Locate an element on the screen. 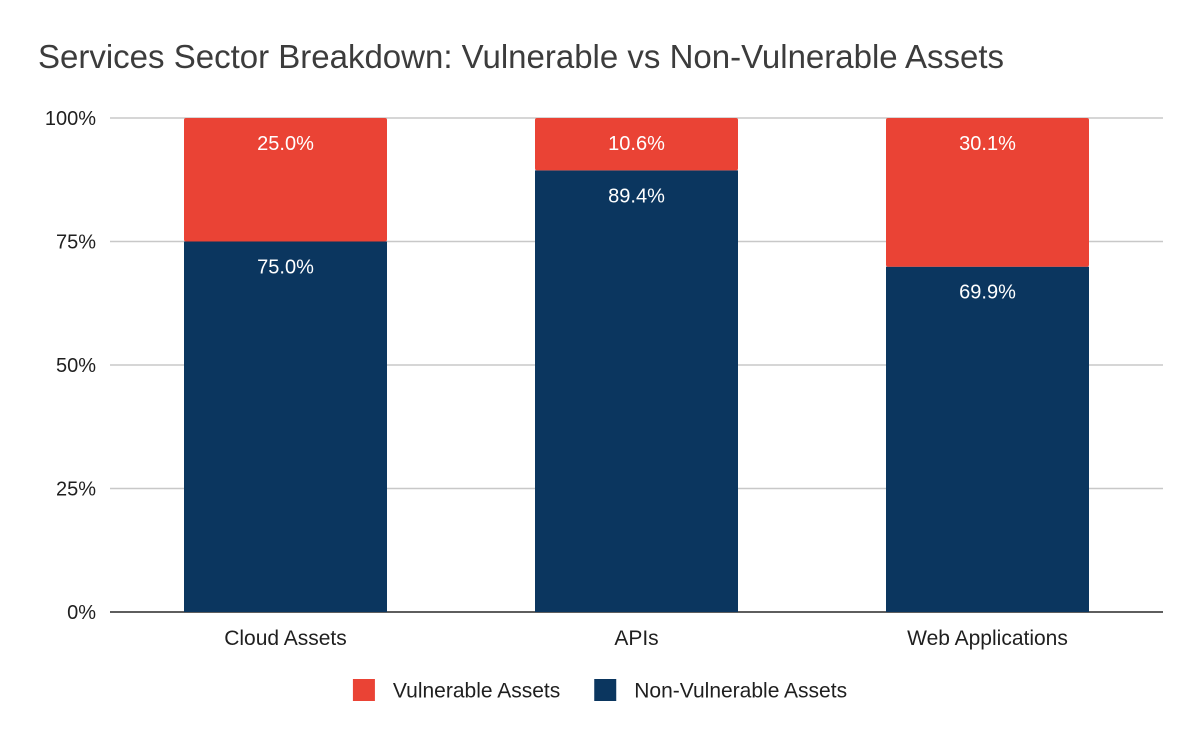 Image resolution: width=1200 pixels, height=742 pixels. legend: Vulnerable Assets Non-Vulnerable Assets is located at coordinates (599, 691).